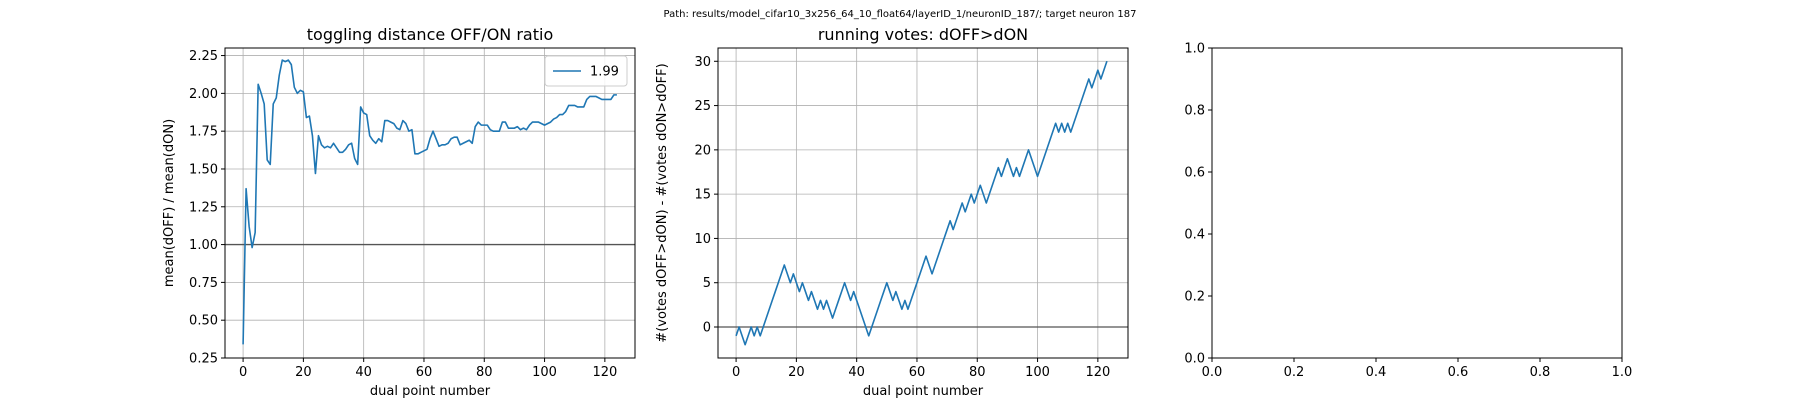 The height and width of the screenshot is (400, 1800). I want to click on y-tick-label: 1.50, so click(203, 169).